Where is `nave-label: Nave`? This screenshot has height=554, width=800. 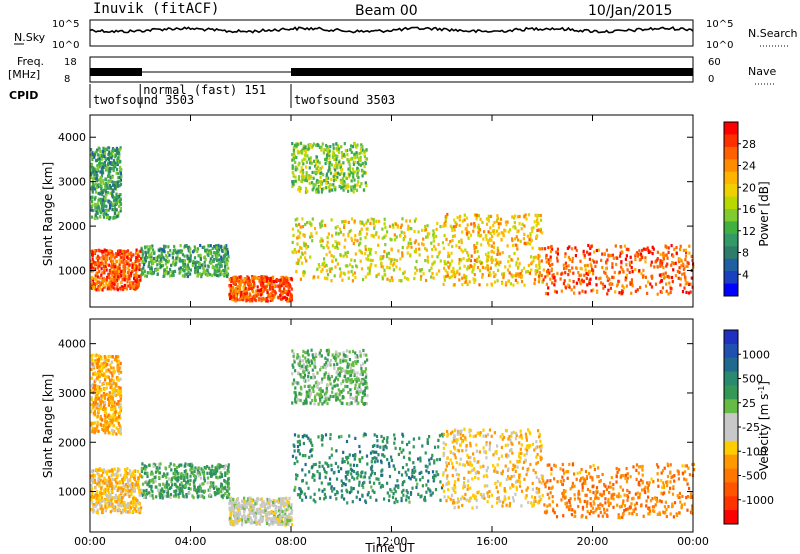
nave-label: Nave is located at coordinates (762, 71).